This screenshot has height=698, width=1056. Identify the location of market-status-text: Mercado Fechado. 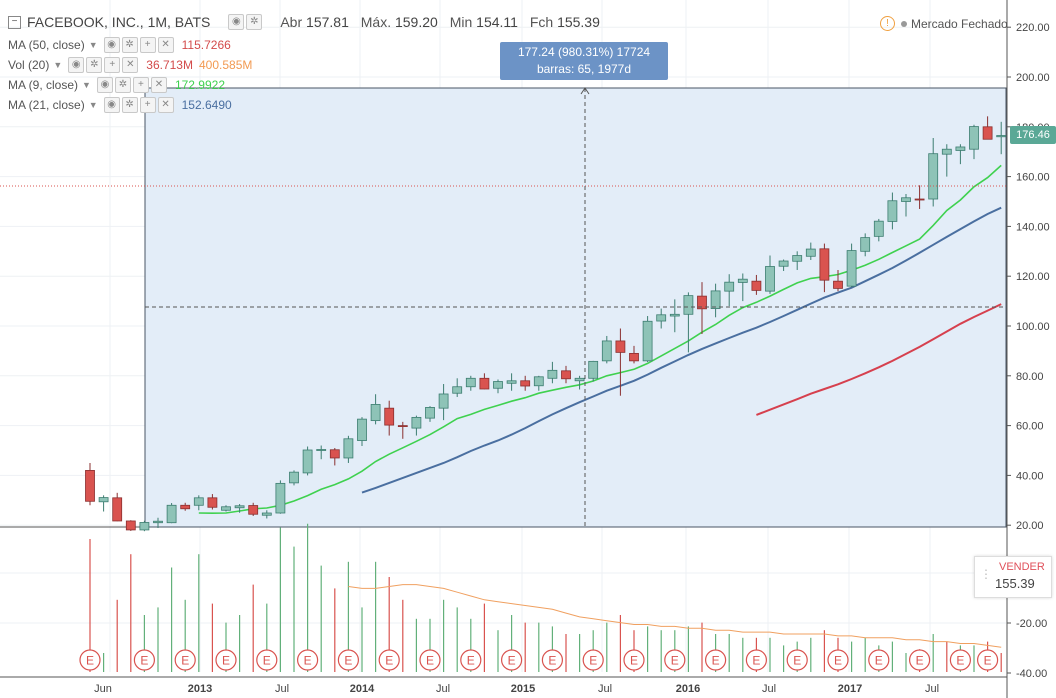
(959, 23).